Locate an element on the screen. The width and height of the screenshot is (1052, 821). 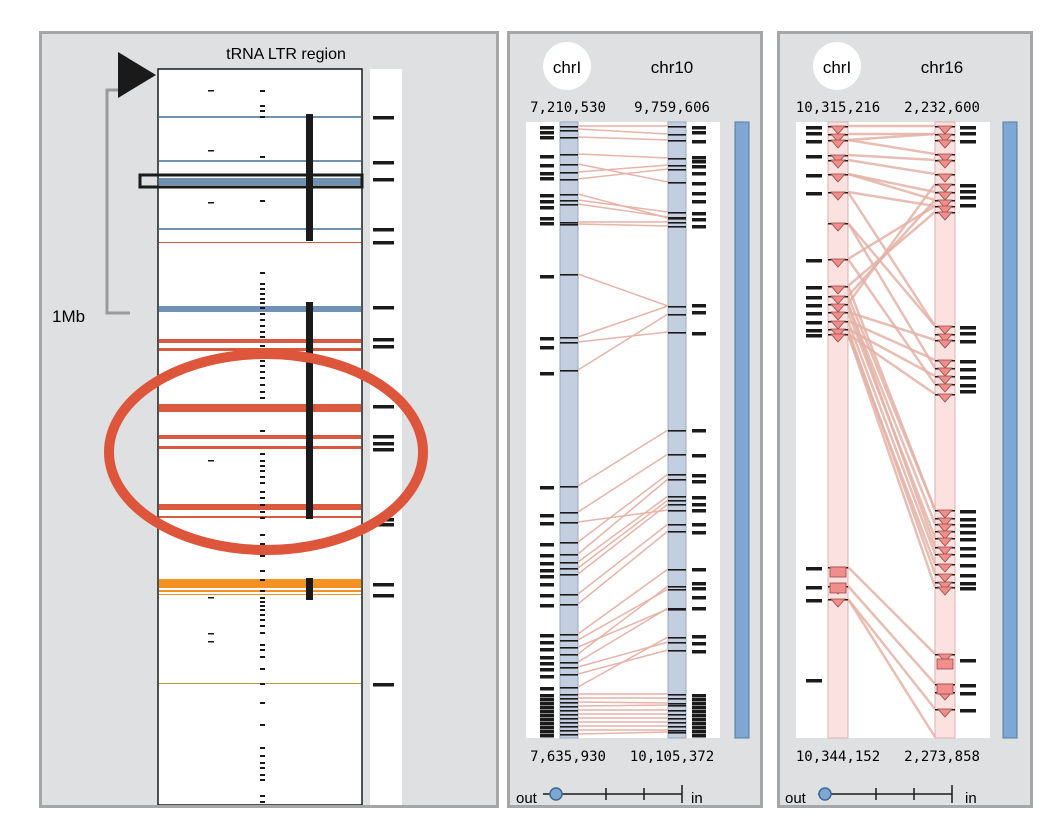
chr-b-top-position: 9,759,606 is located at coordinates (672, 108).